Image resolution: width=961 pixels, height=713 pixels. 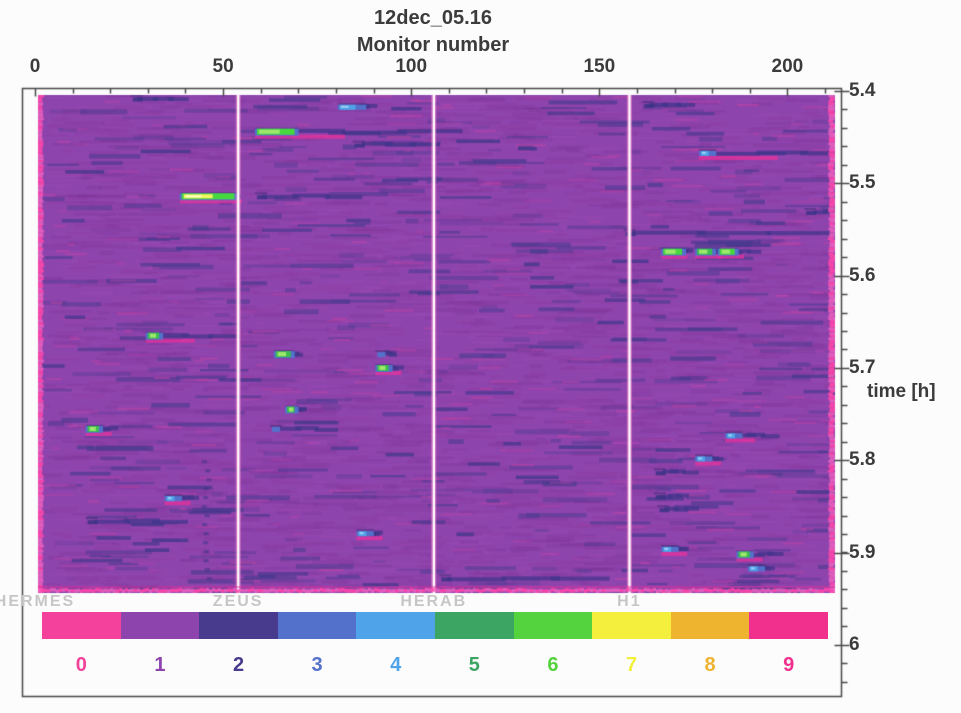 What do you see at coordinates (38, 601) in the screenshot?
I see `section-label-hermes: HERMES` at bounding box center [38, 601].